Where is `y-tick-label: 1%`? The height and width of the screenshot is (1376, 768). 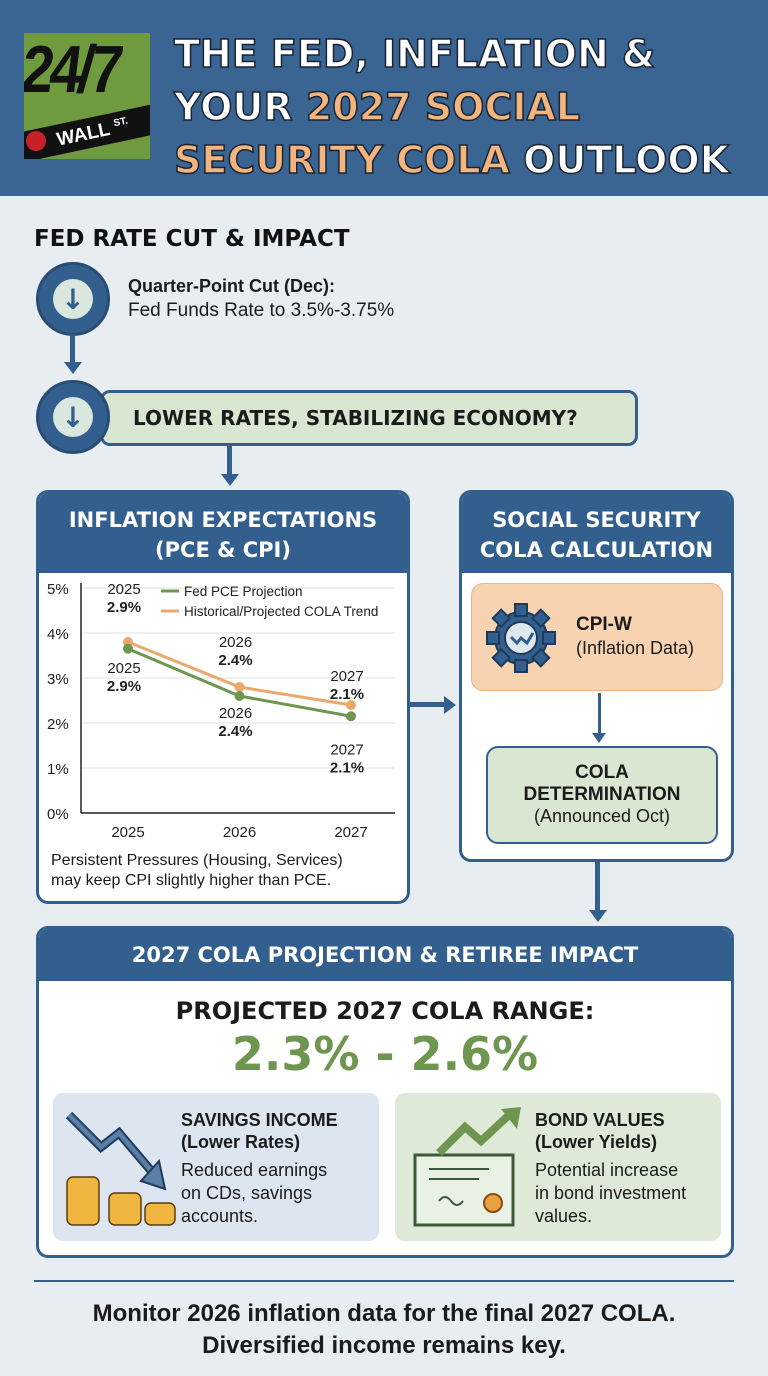 y-tick-label: 1% is located at coordinates (58, 769).